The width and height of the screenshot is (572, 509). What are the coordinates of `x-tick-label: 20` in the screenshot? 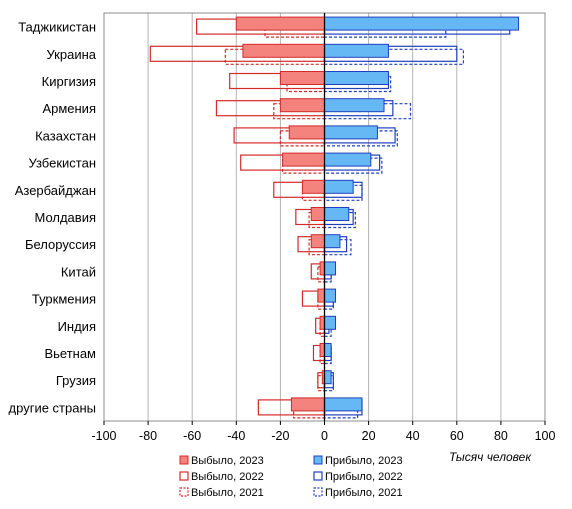 It's located at (369, 436).